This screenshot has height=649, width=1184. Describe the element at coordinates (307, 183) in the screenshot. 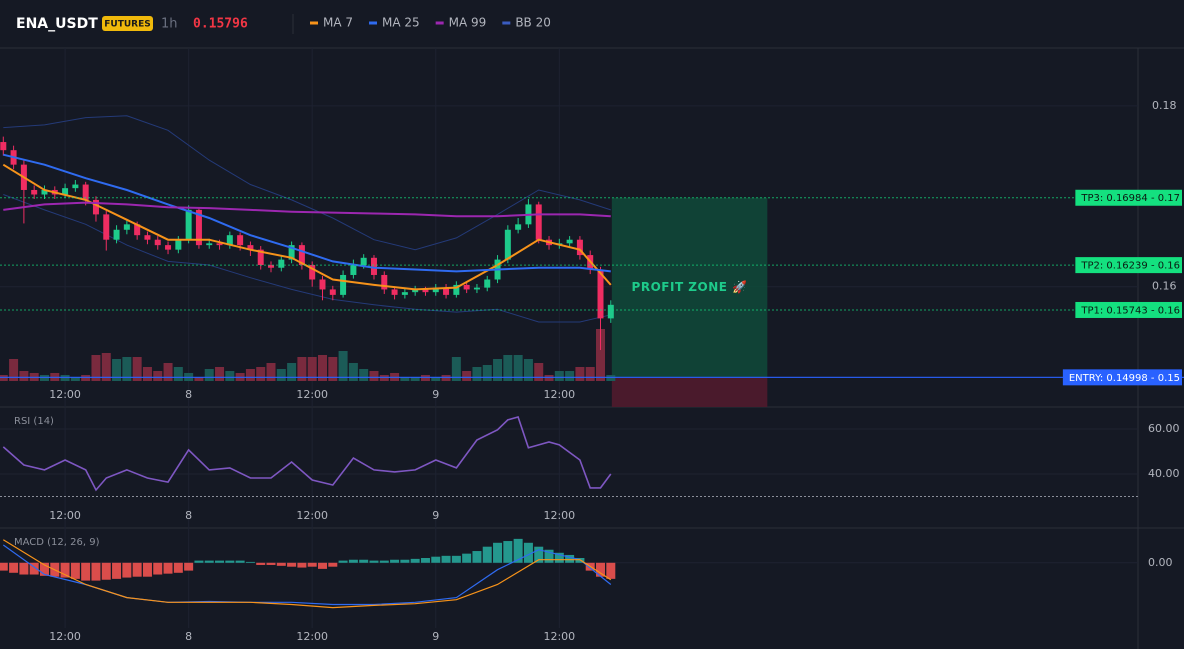

I see `bb-upper` at that location.